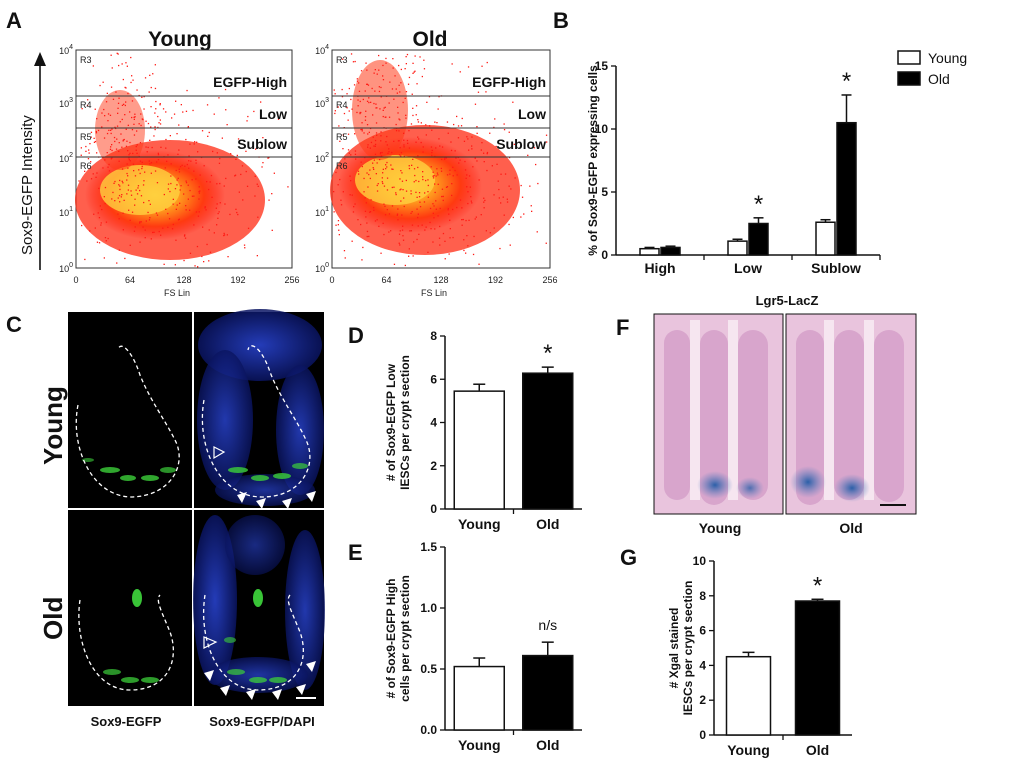 This screenshot has height=765, width=1020. I want to click on region-r4-old: R4, so click(342, 105).